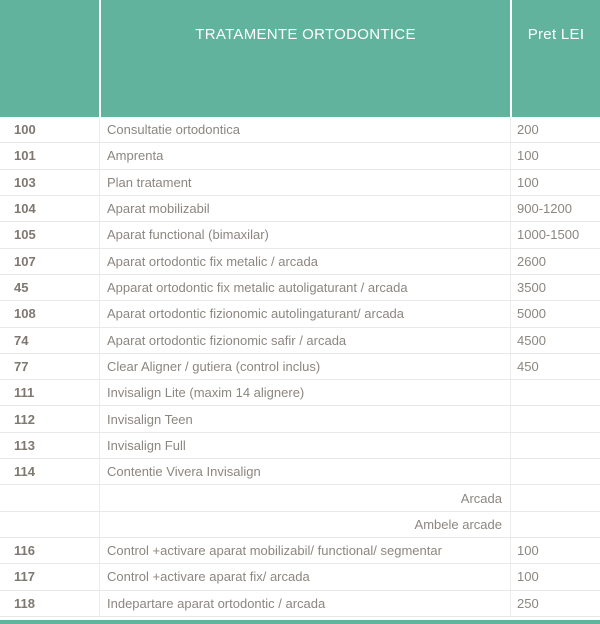 Image resolution: width=600 pixels, height=624 pixels. What do you see at coordinates (304, 419) in the screenshot?
I see `cell-name: Invisalign Teen` at bounding box center [304, 419].